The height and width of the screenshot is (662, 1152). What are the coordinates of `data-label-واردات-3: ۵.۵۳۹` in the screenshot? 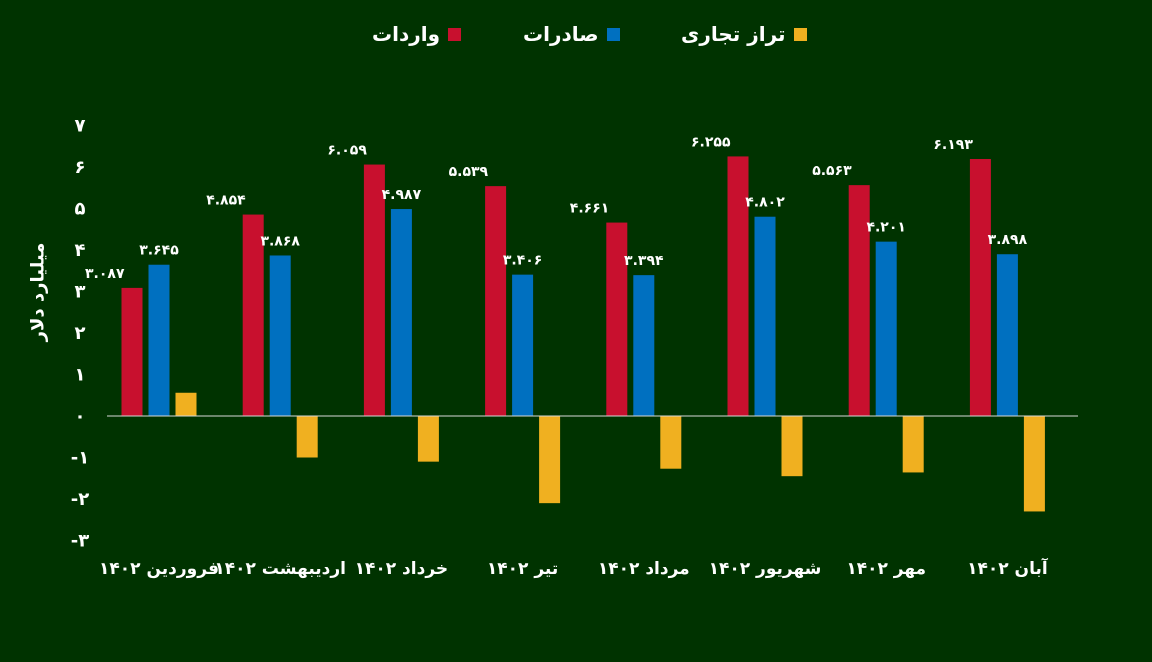 It's located at (469, 172).